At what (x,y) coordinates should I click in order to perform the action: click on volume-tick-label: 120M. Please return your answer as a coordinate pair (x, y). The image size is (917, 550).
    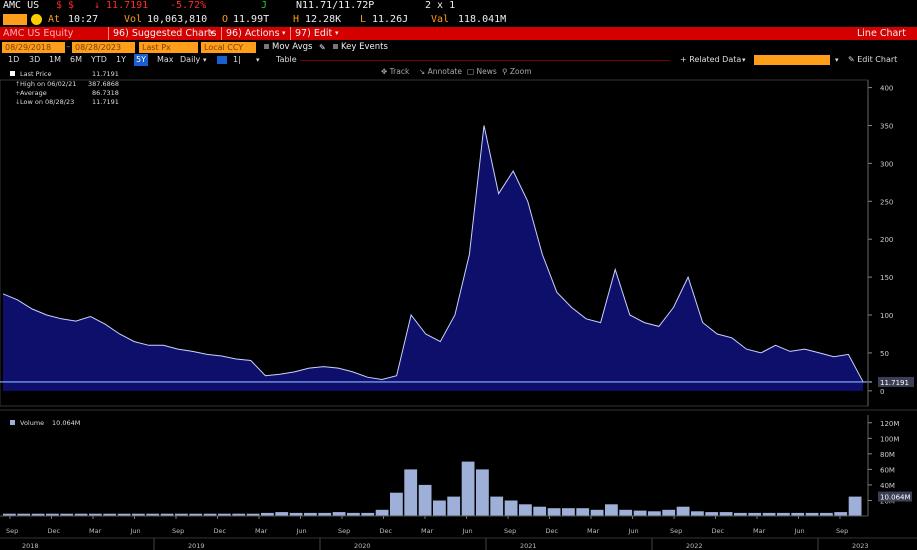
    Looking at the image, I should click on (889, 424).